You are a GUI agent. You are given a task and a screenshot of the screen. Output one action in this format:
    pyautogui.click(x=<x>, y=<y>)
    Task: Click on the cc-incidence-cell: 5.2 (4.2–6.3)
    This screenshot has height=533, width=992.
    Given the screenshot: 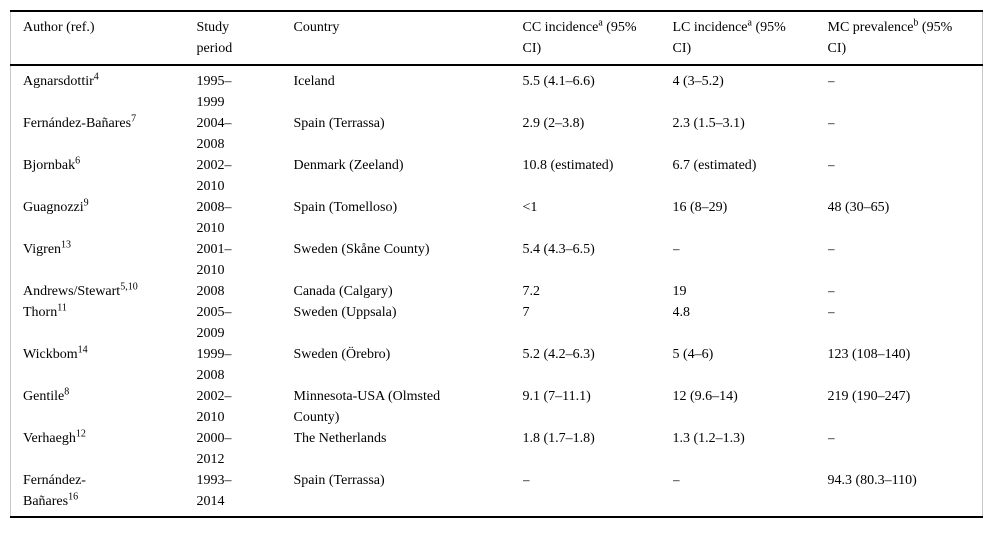 What is the action you would take?
    pyautogui.click(x=558, y=354)
    